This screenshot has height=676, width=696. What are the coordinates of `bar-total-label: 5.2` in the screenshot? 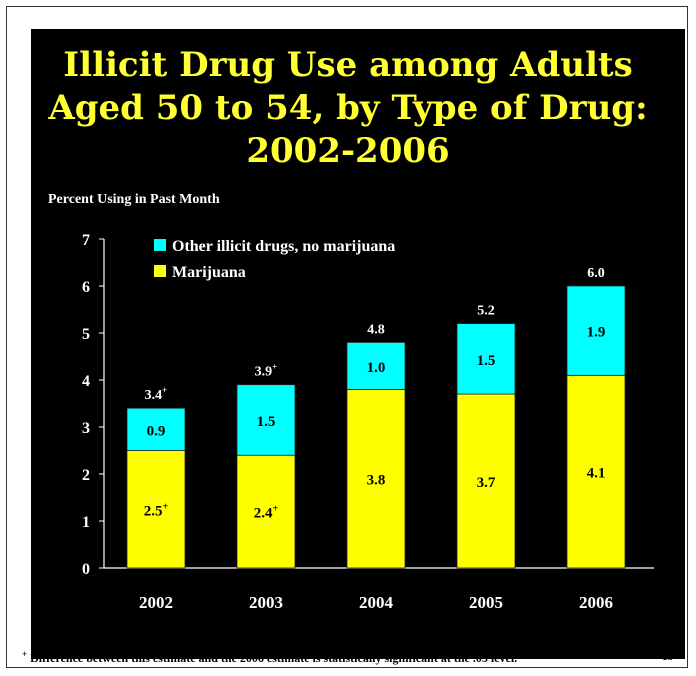 It's located at (486, 311).